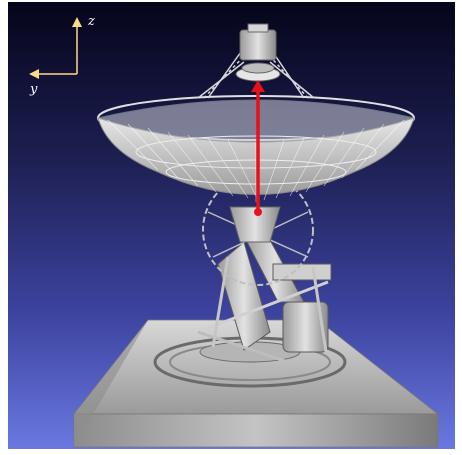  I want to click on boresight-arrow, so click(258, 148).